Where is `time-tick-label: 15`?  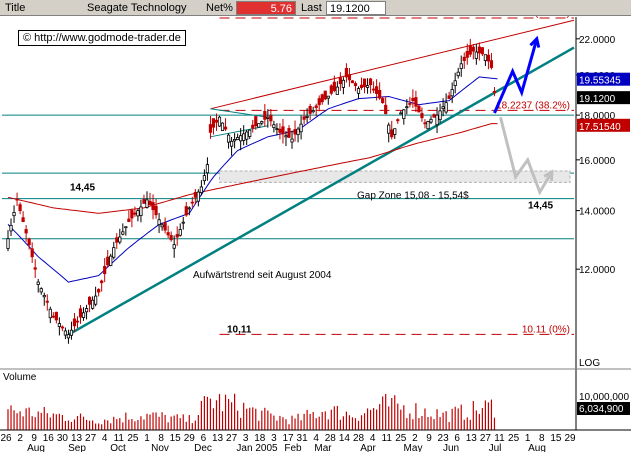 time-tick-label: 15 is located at coordinates (176, 438).